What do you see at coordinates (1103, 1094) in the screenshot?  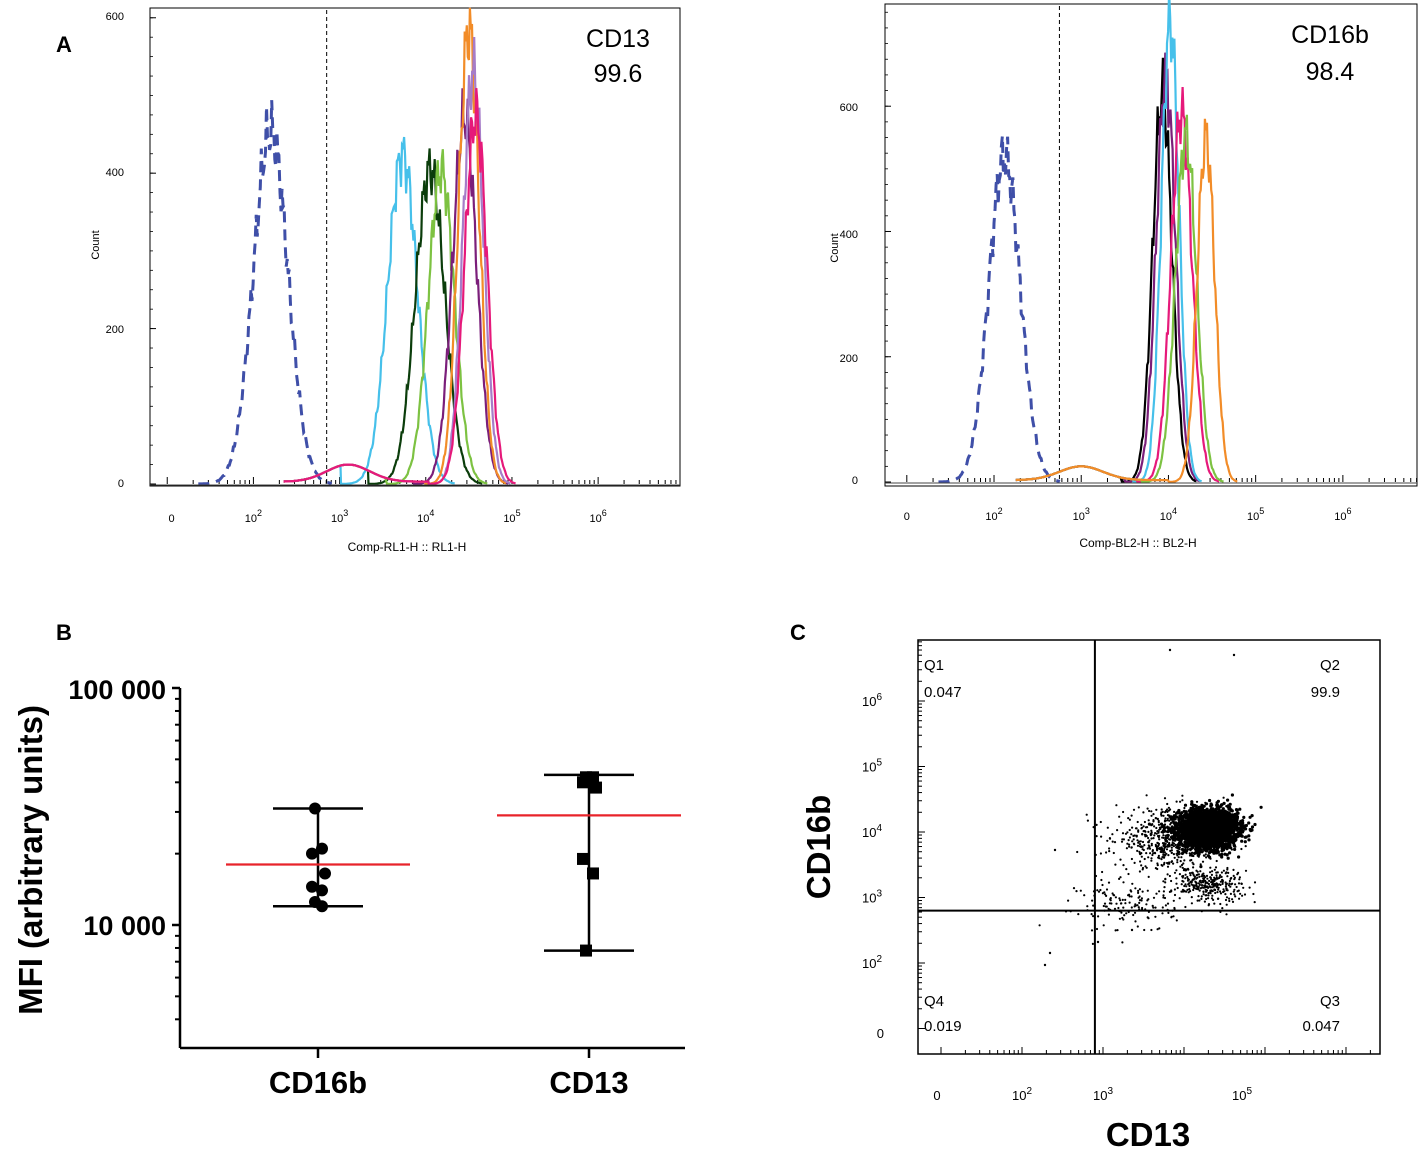 I see `x-tick-label: 10³` at bounding box center [1103, 1094].